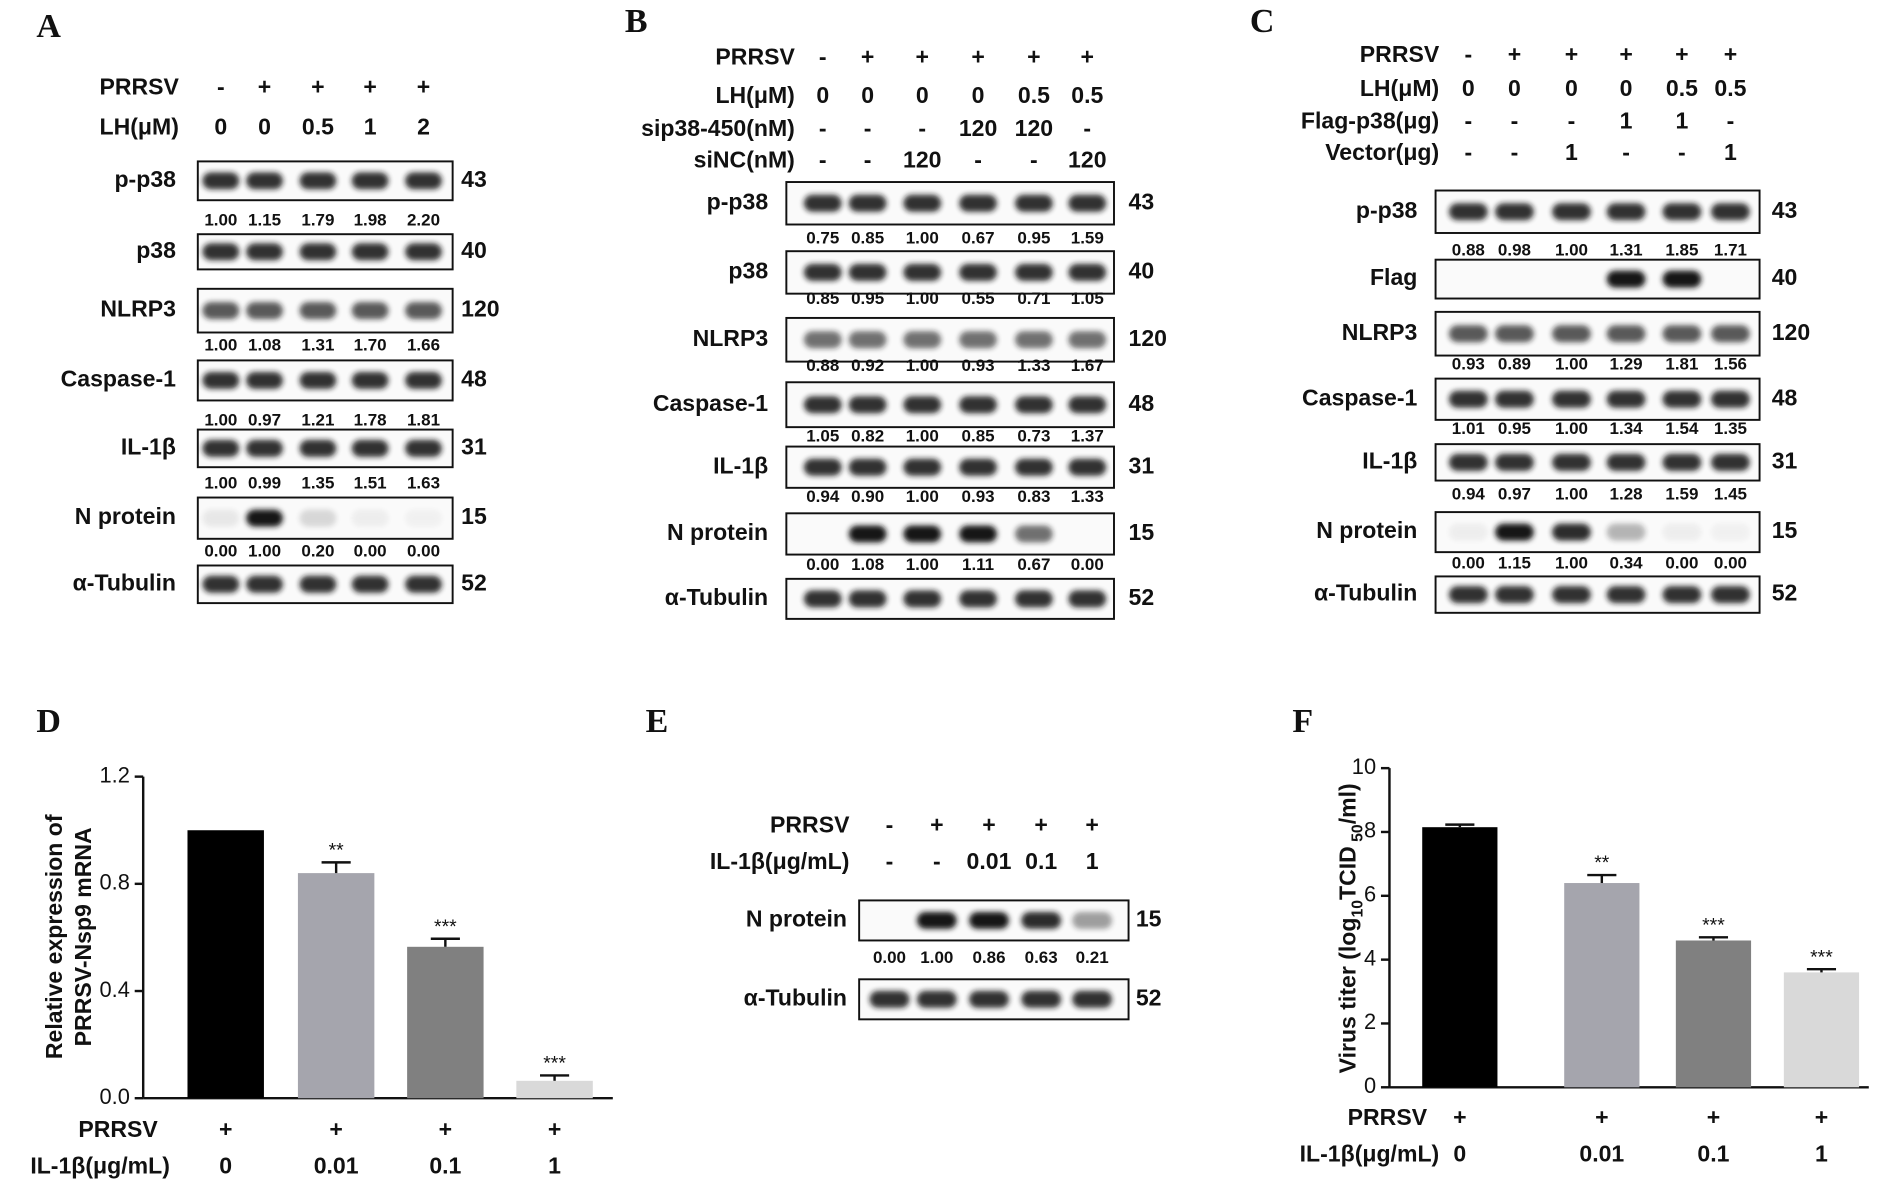  I want to click on quant-value: 0.94, so click(1469, 494).